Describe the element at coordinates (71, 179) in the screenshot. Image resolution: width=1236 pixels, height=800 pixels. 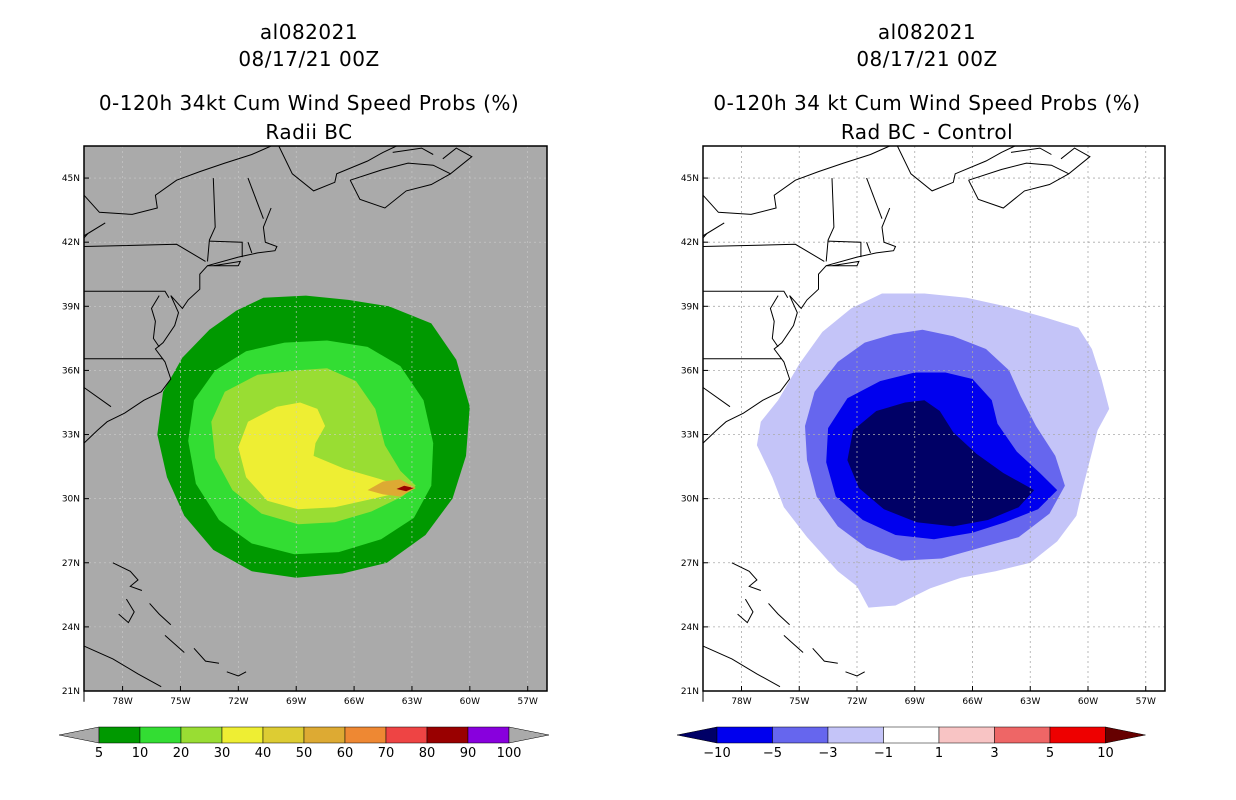
I see `lat-tick-label: 45N` at that location.